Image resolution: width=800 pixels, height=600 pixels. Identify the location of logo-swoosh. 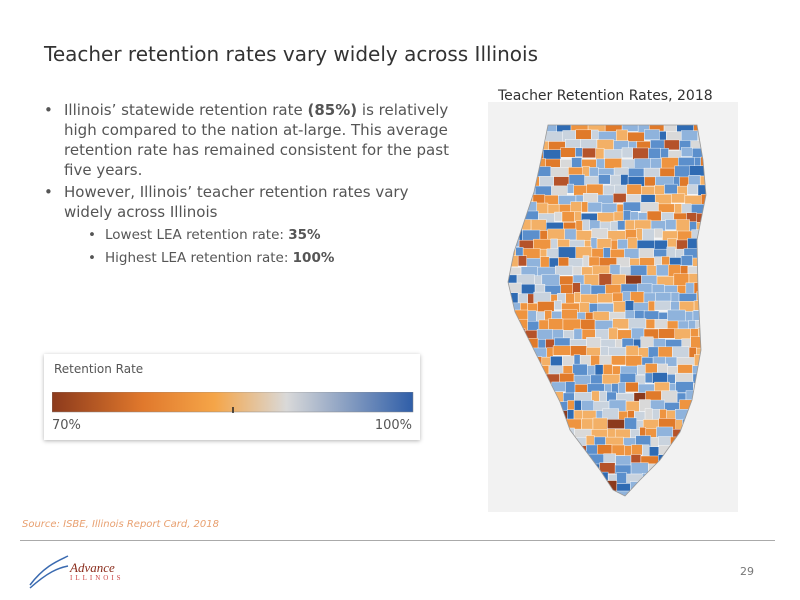
(49, 572).